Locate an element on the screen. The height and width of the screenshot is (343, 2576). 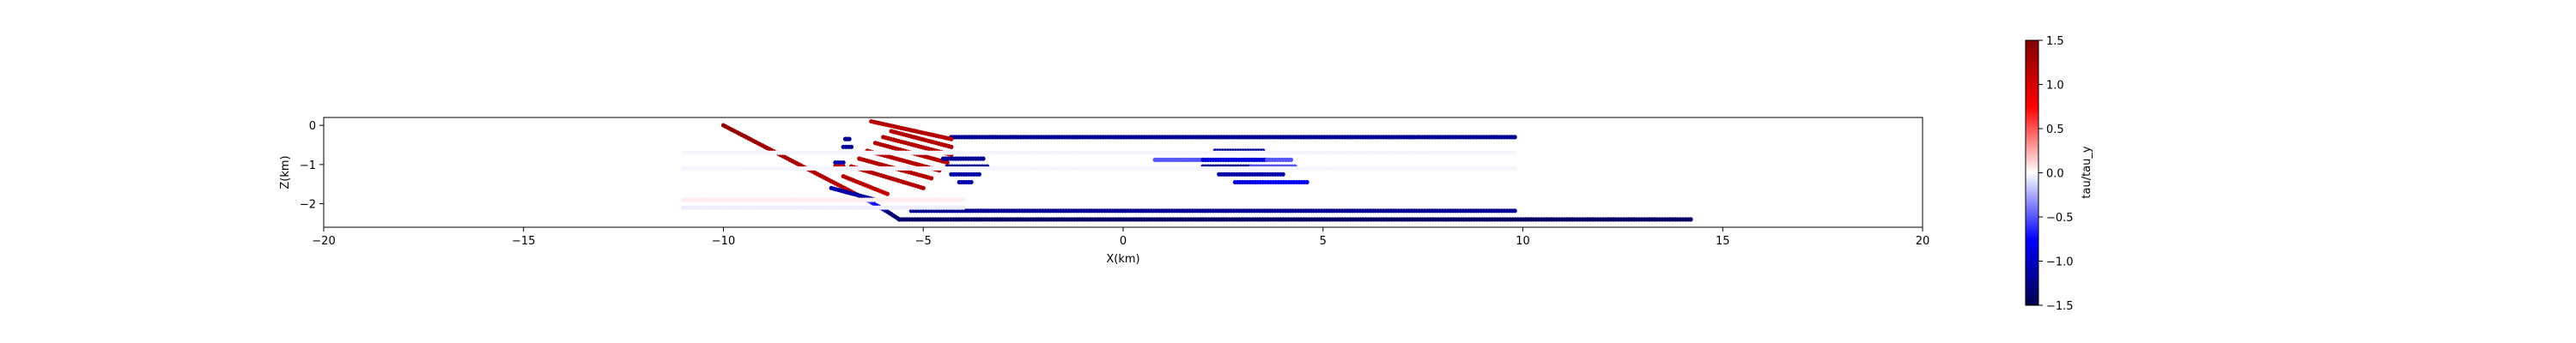
x-axis-ticks: −20 −15 −10 −5 0 5 10 15 20 is located at coordinates (1120, 238).